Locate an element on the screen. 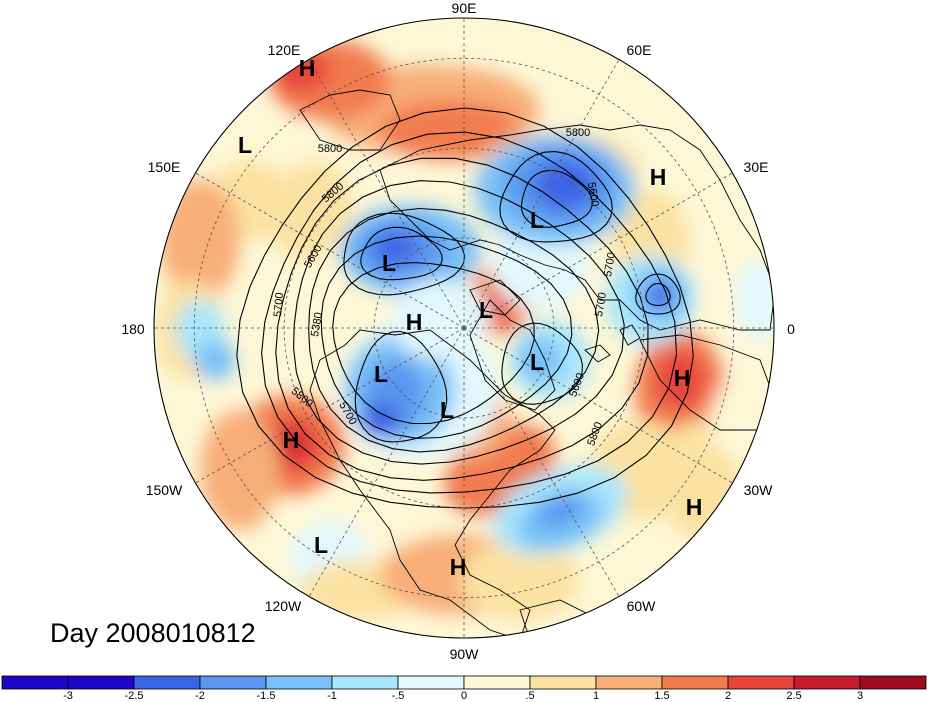  colorbar-tick-label: 0 is located at coordinates (464, 696).